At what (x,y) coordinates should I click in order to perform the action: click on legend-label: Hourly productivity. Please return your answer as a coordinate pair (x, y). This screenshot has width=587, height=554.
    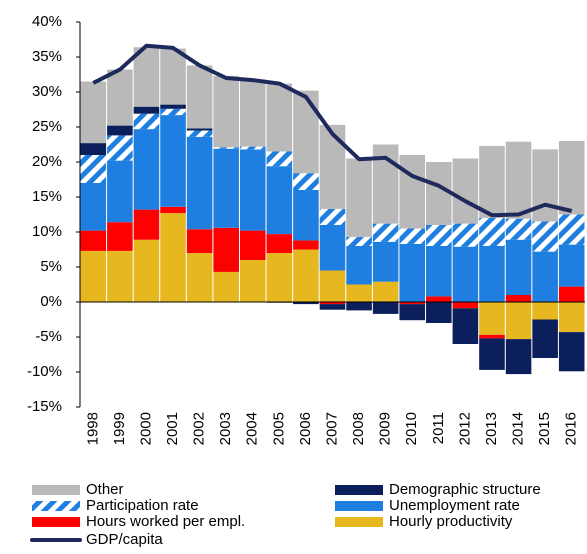
    Looking at the image, I should click on (451, 521).